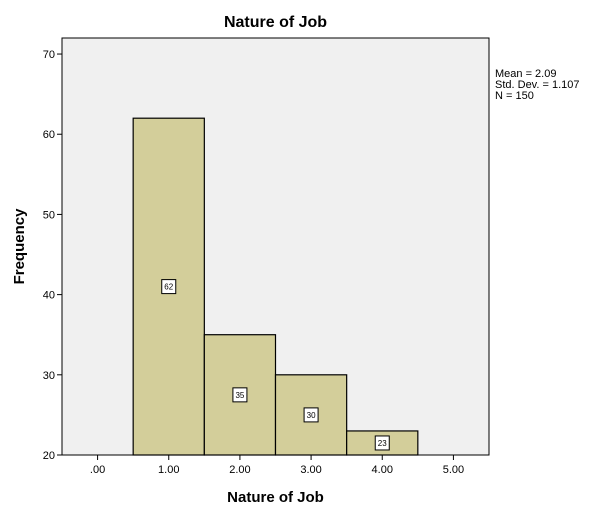  What do you see at coordinates (49, 296) in the screenshot?
I see `y-tick-label: 40` at bounding box center [49, 296].